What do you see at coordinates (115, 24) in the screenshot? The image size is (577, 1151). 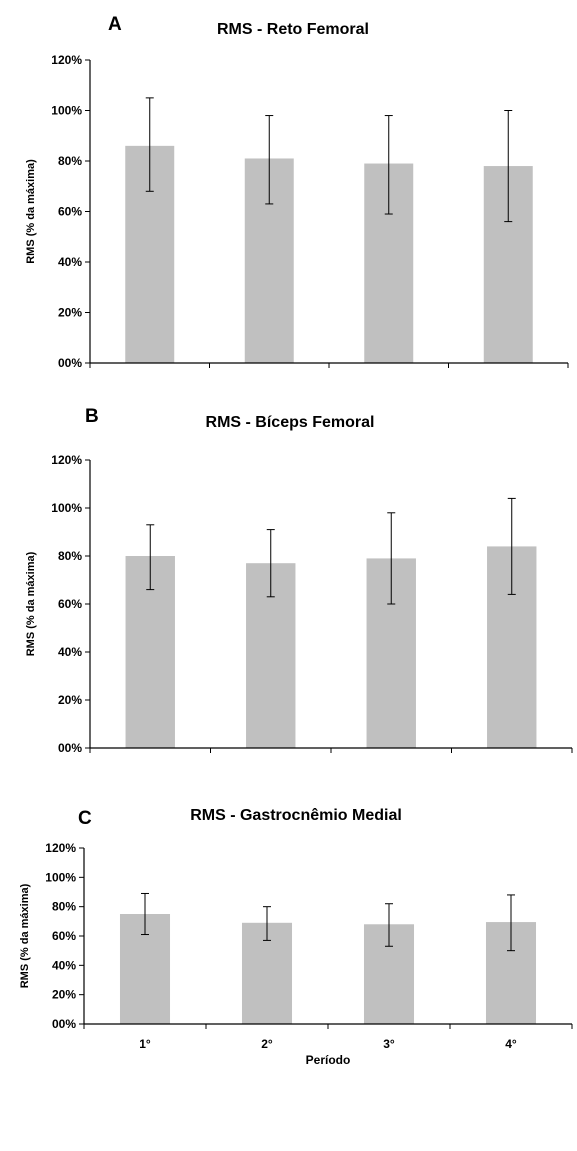 I see `panel-label: A` at bounding box center [115, 24].